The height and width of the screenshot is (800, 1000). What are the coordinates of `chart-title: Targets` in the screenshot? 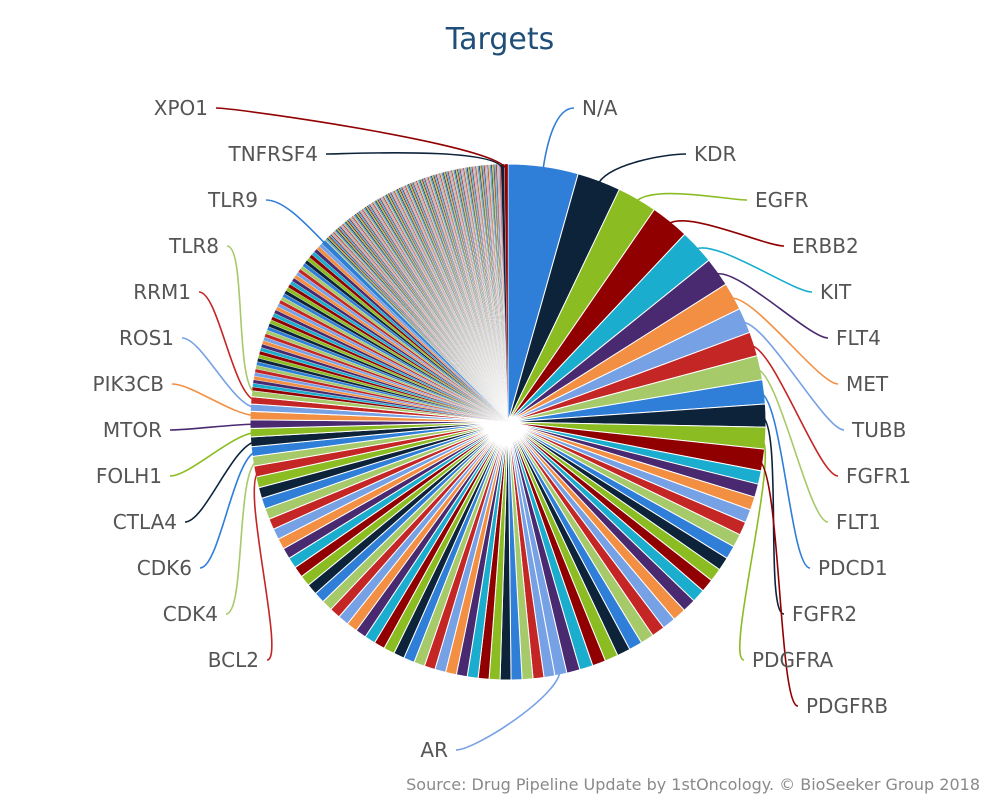 It's located at (499, 39).